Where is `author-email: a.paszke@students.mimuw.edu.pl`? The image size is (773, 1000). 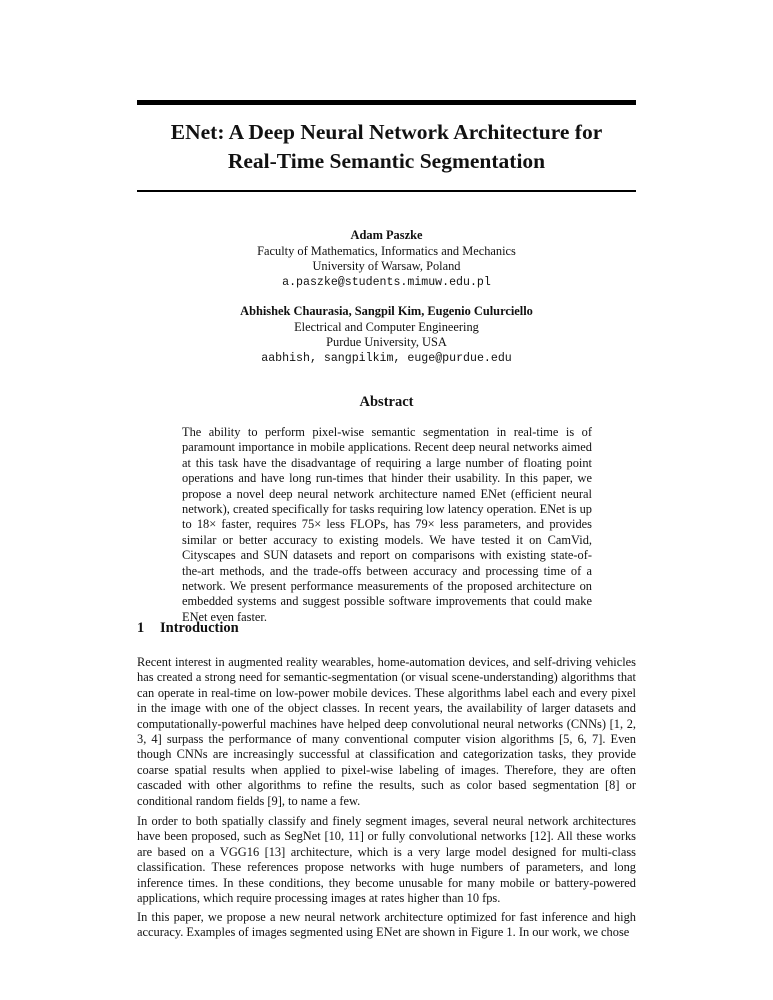
author-email: a.paszke@students.mimuw.edu.pl is located at coordinates (386, 282).